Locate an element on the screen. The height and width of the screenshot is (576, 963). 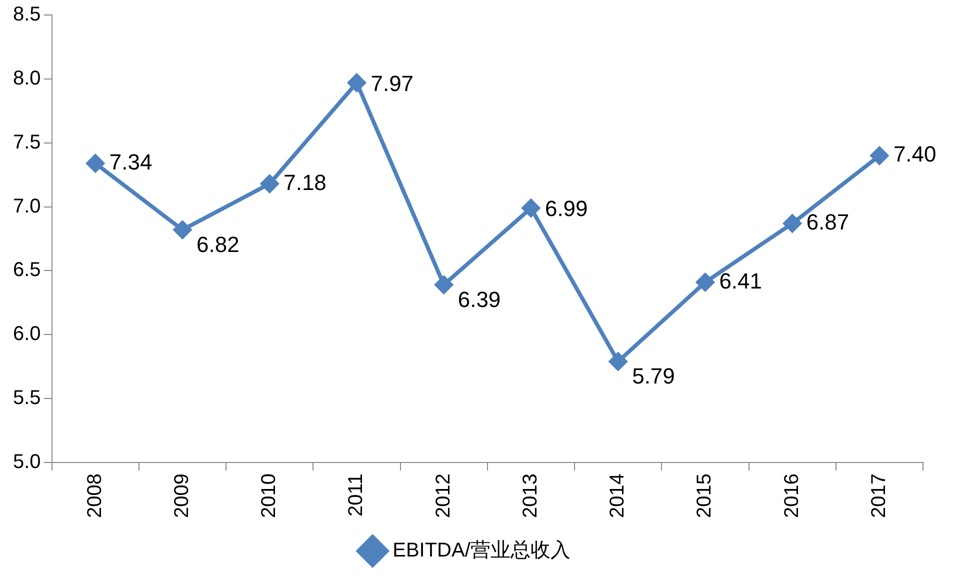
x-tick-label: 2014 is located at coordinates (617, 496).